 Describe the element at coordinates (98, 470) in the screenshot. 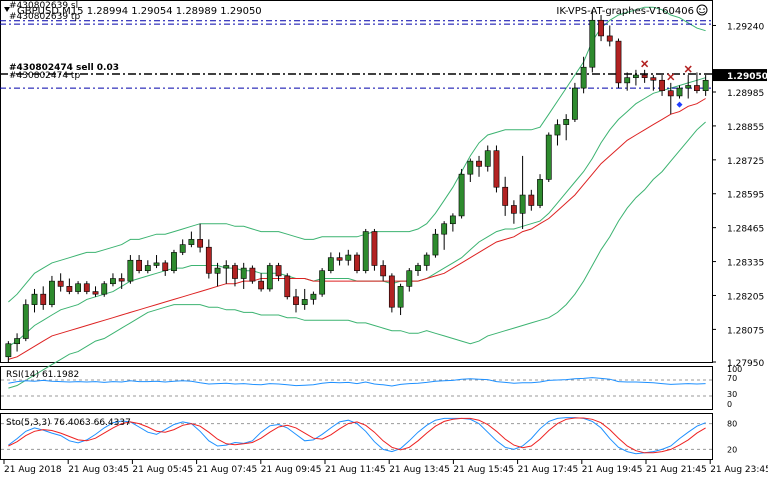

I see `time-tick-label: 21 Aug 03:45` at that location.